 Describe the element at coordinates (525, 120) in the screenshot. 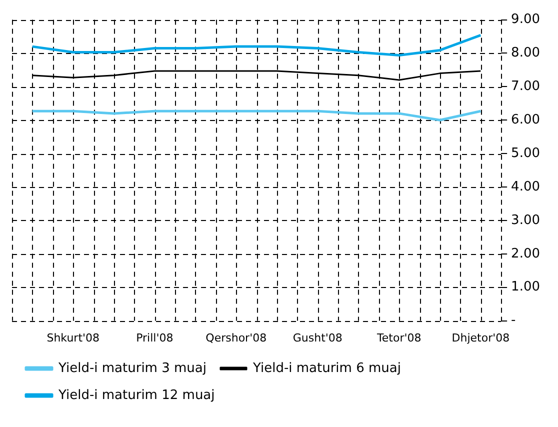

I see `y-tick-label: 6.00` at that location.